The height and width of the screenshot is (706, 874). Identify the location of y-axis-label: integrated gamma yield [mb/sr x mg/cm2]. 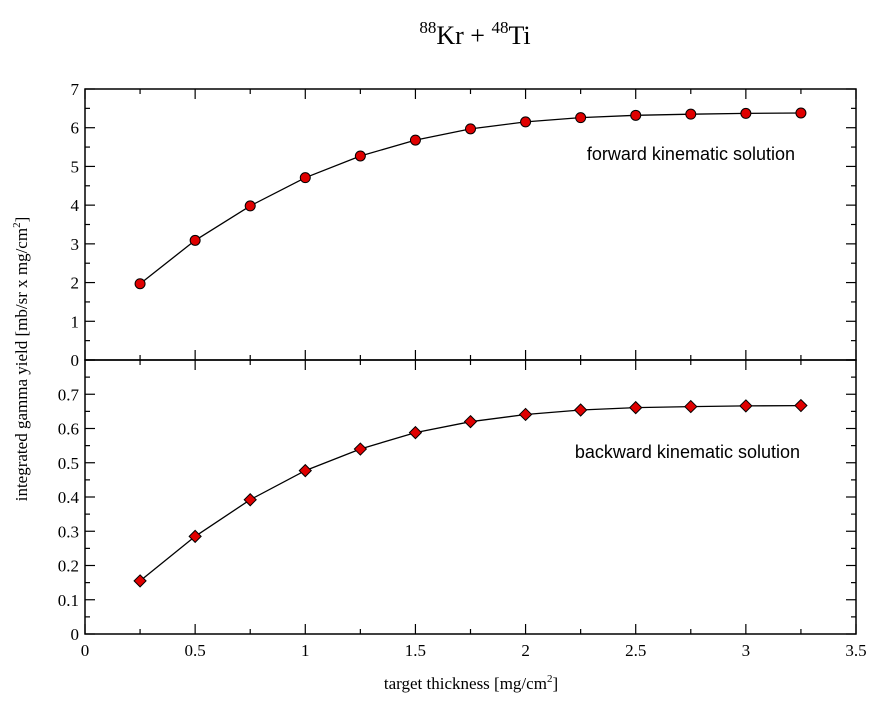
(21, 359).